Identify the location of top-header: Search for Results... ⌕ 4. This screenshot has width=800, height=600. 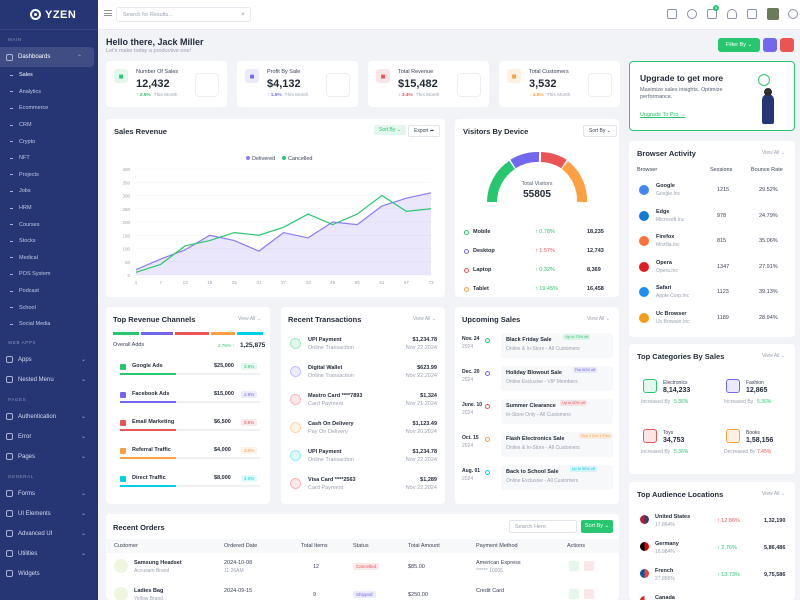
(449, 15).